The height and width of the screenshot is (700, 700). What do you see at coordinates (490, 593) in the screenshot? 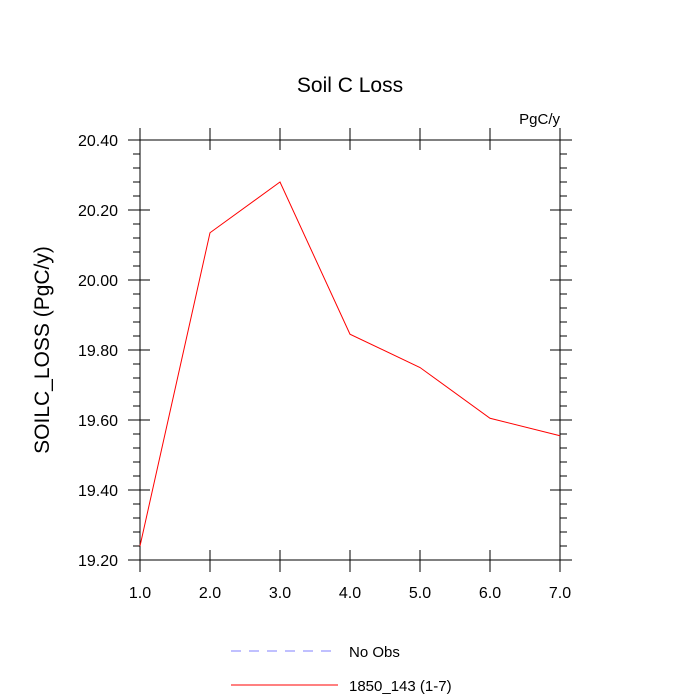
I see `x-tick-label: 6.0` at bounding box center [490, 593].